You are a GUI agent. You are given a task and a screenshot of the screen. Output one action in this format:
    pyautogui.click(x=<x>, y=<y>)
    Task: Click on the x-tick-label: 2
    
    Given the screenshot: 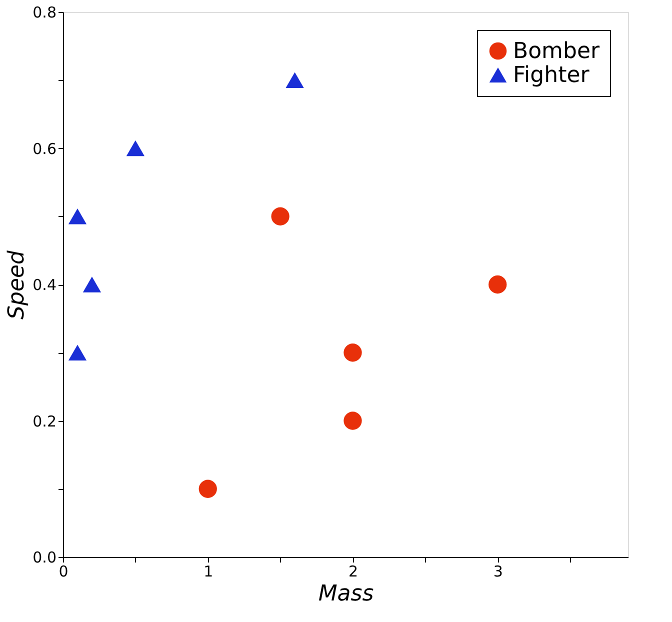 What is the action you would take?
    pyautogui.click(x=353, y=571)
    